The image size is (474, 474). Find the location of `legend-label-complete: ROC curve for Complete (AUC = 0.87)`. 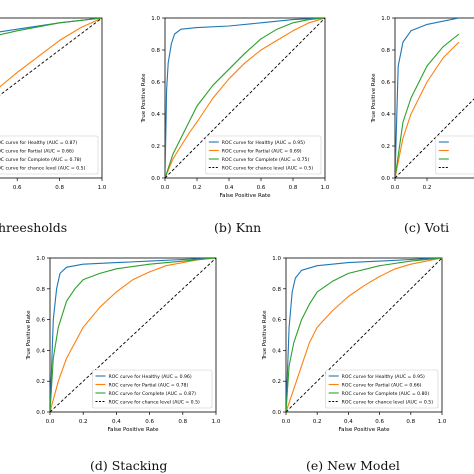

legend-label-complete: ROC curve for Complete (AUC = 0.87) is located at coordinates (152, 394).